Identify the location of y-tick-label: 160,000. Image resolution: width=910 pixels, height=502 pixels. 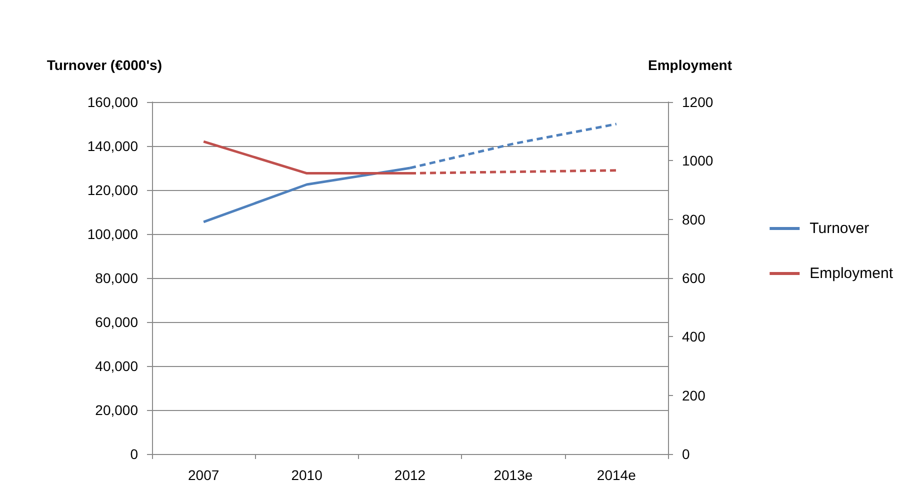
(112, 102).